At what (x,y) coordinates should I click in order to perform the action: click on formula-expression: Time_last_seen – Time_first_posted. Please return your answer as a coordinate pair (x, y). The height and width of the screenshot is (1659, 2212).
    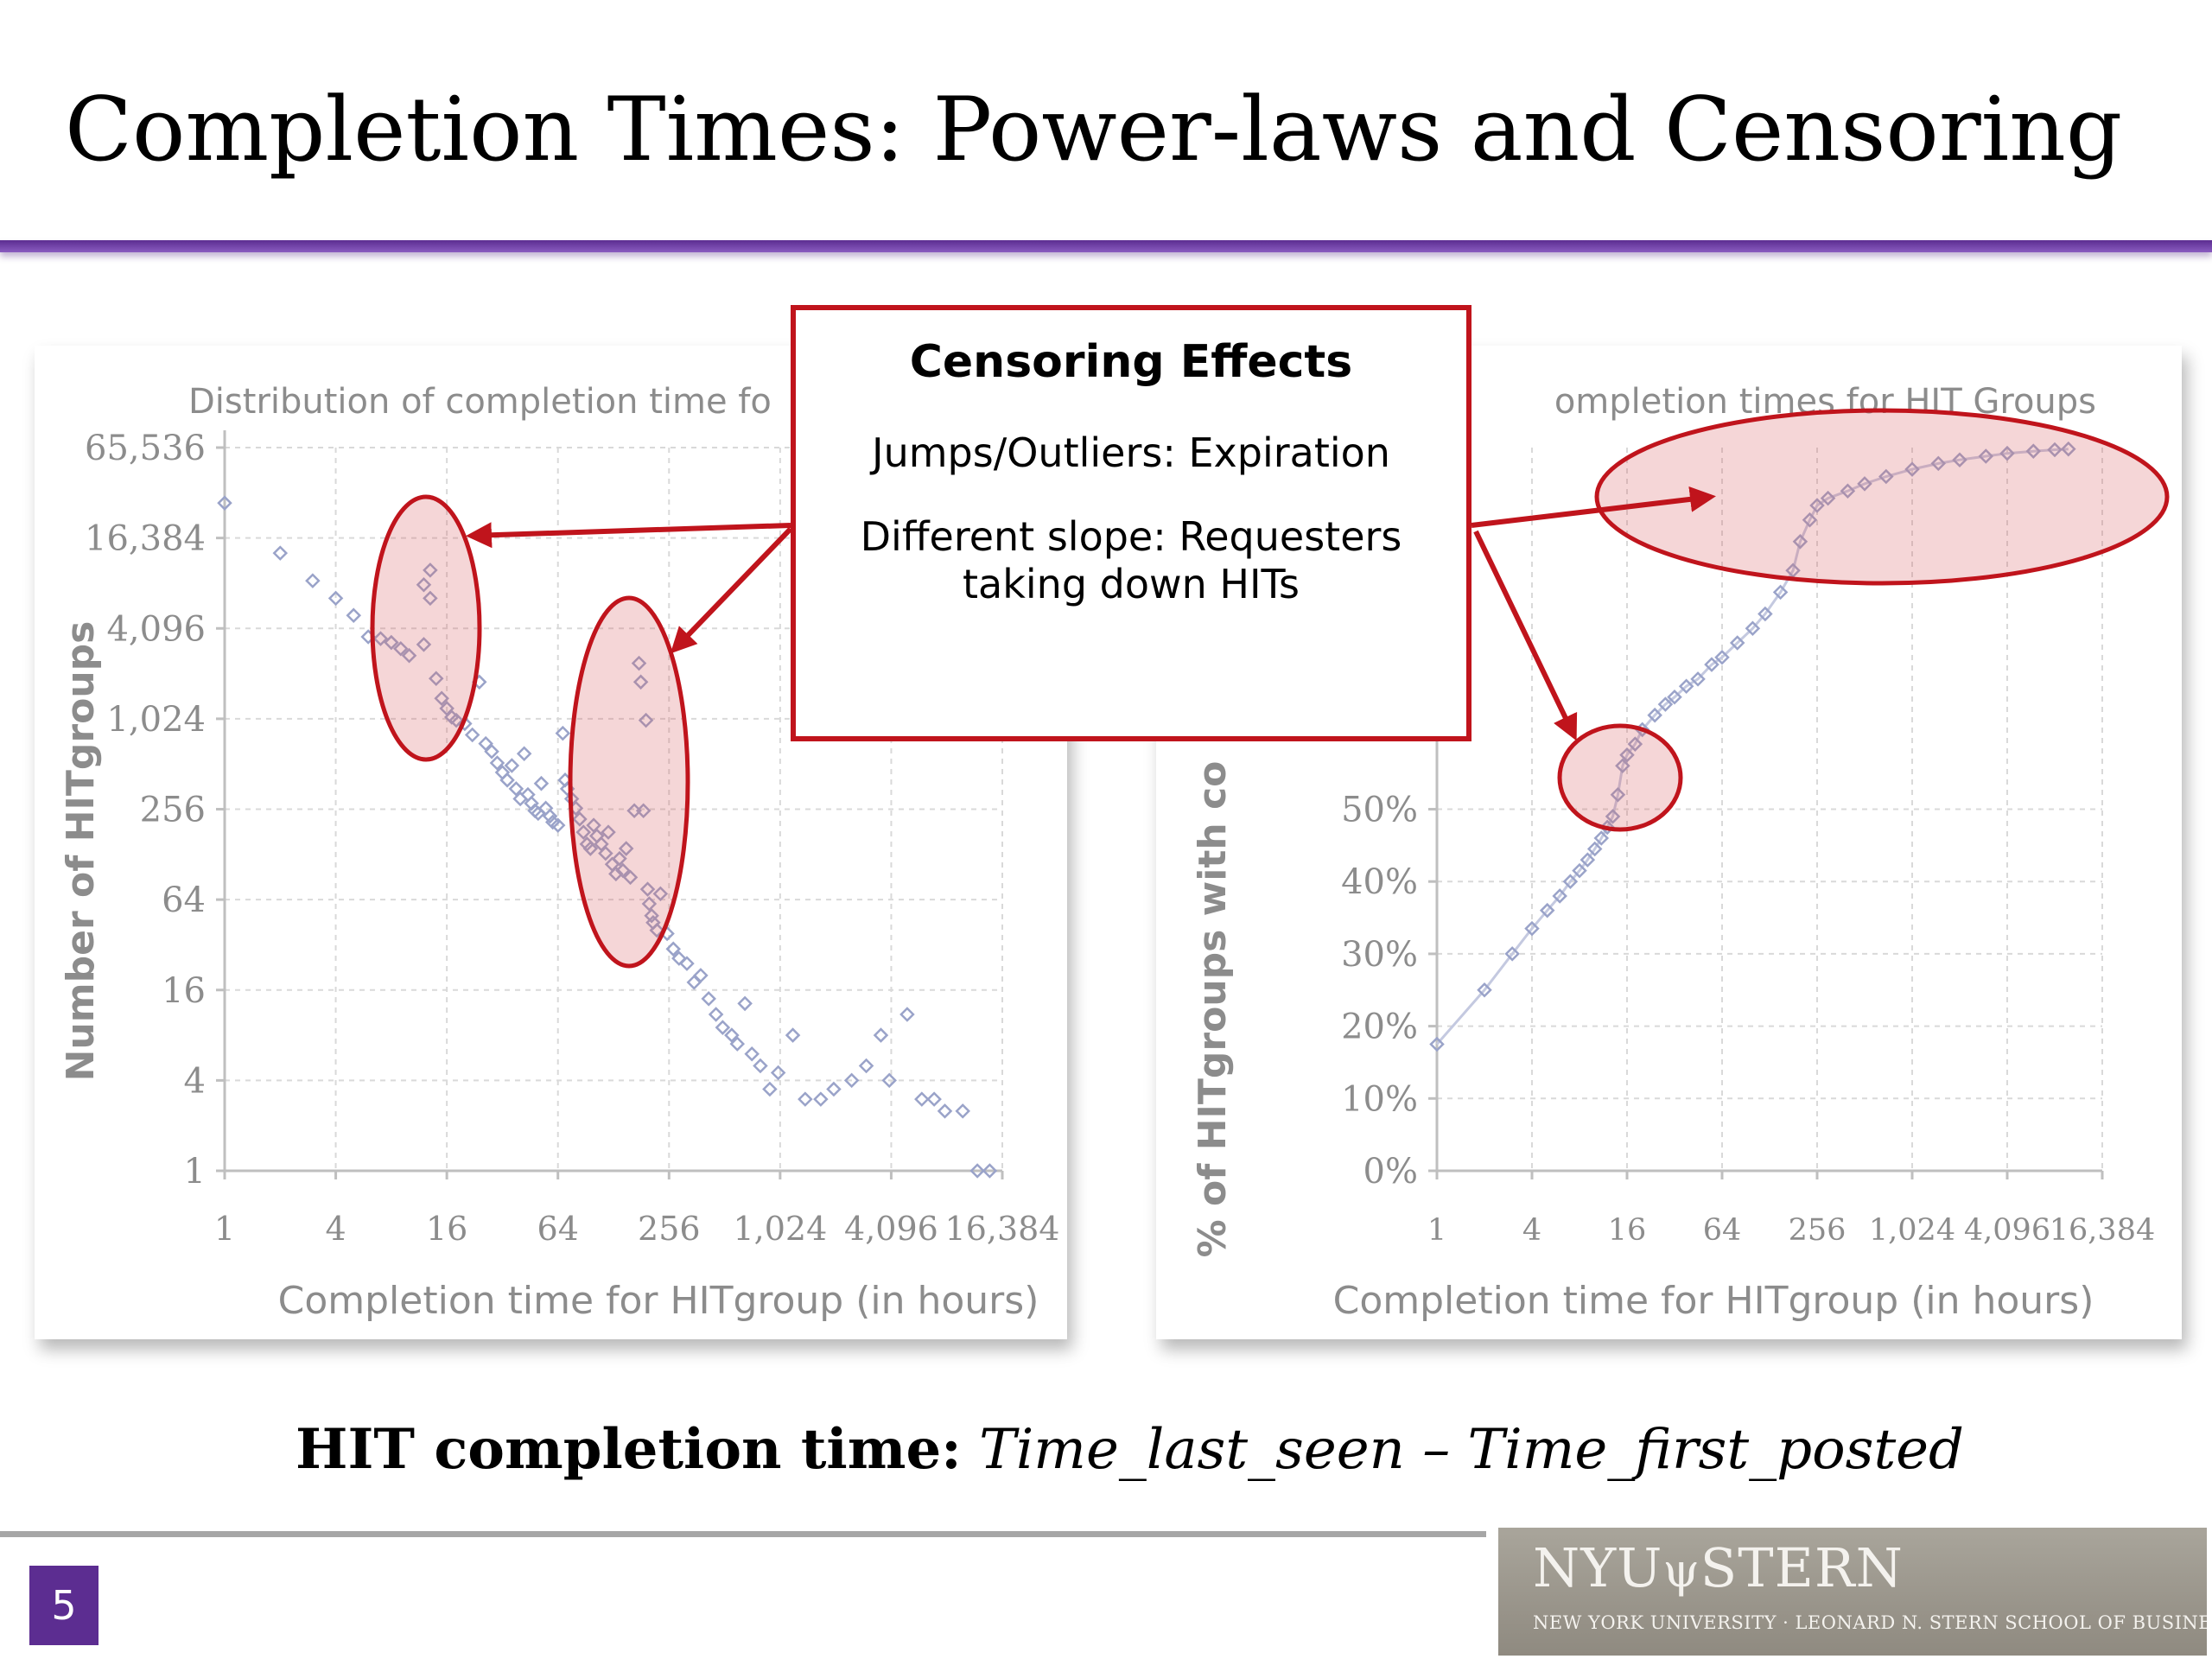
    Looking at the image, I should click on (1471, 1450).